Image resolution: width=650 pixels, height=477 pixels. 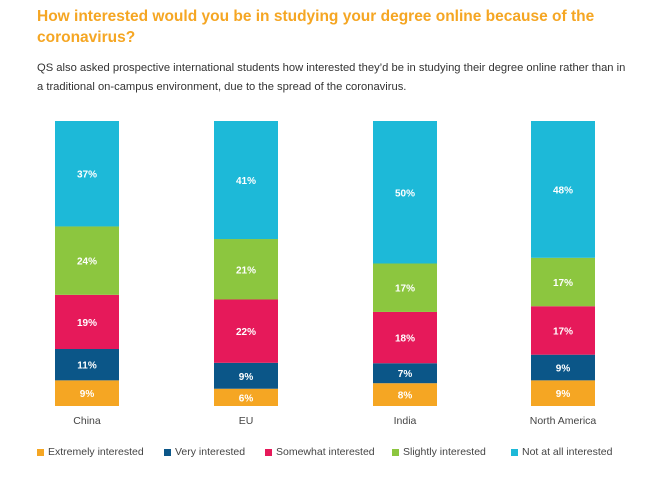 What do you see at coordinates (210, 452) in the screenshot?
I see `legend-label-very-interested: Very interested` at bounding box center [210, 452].